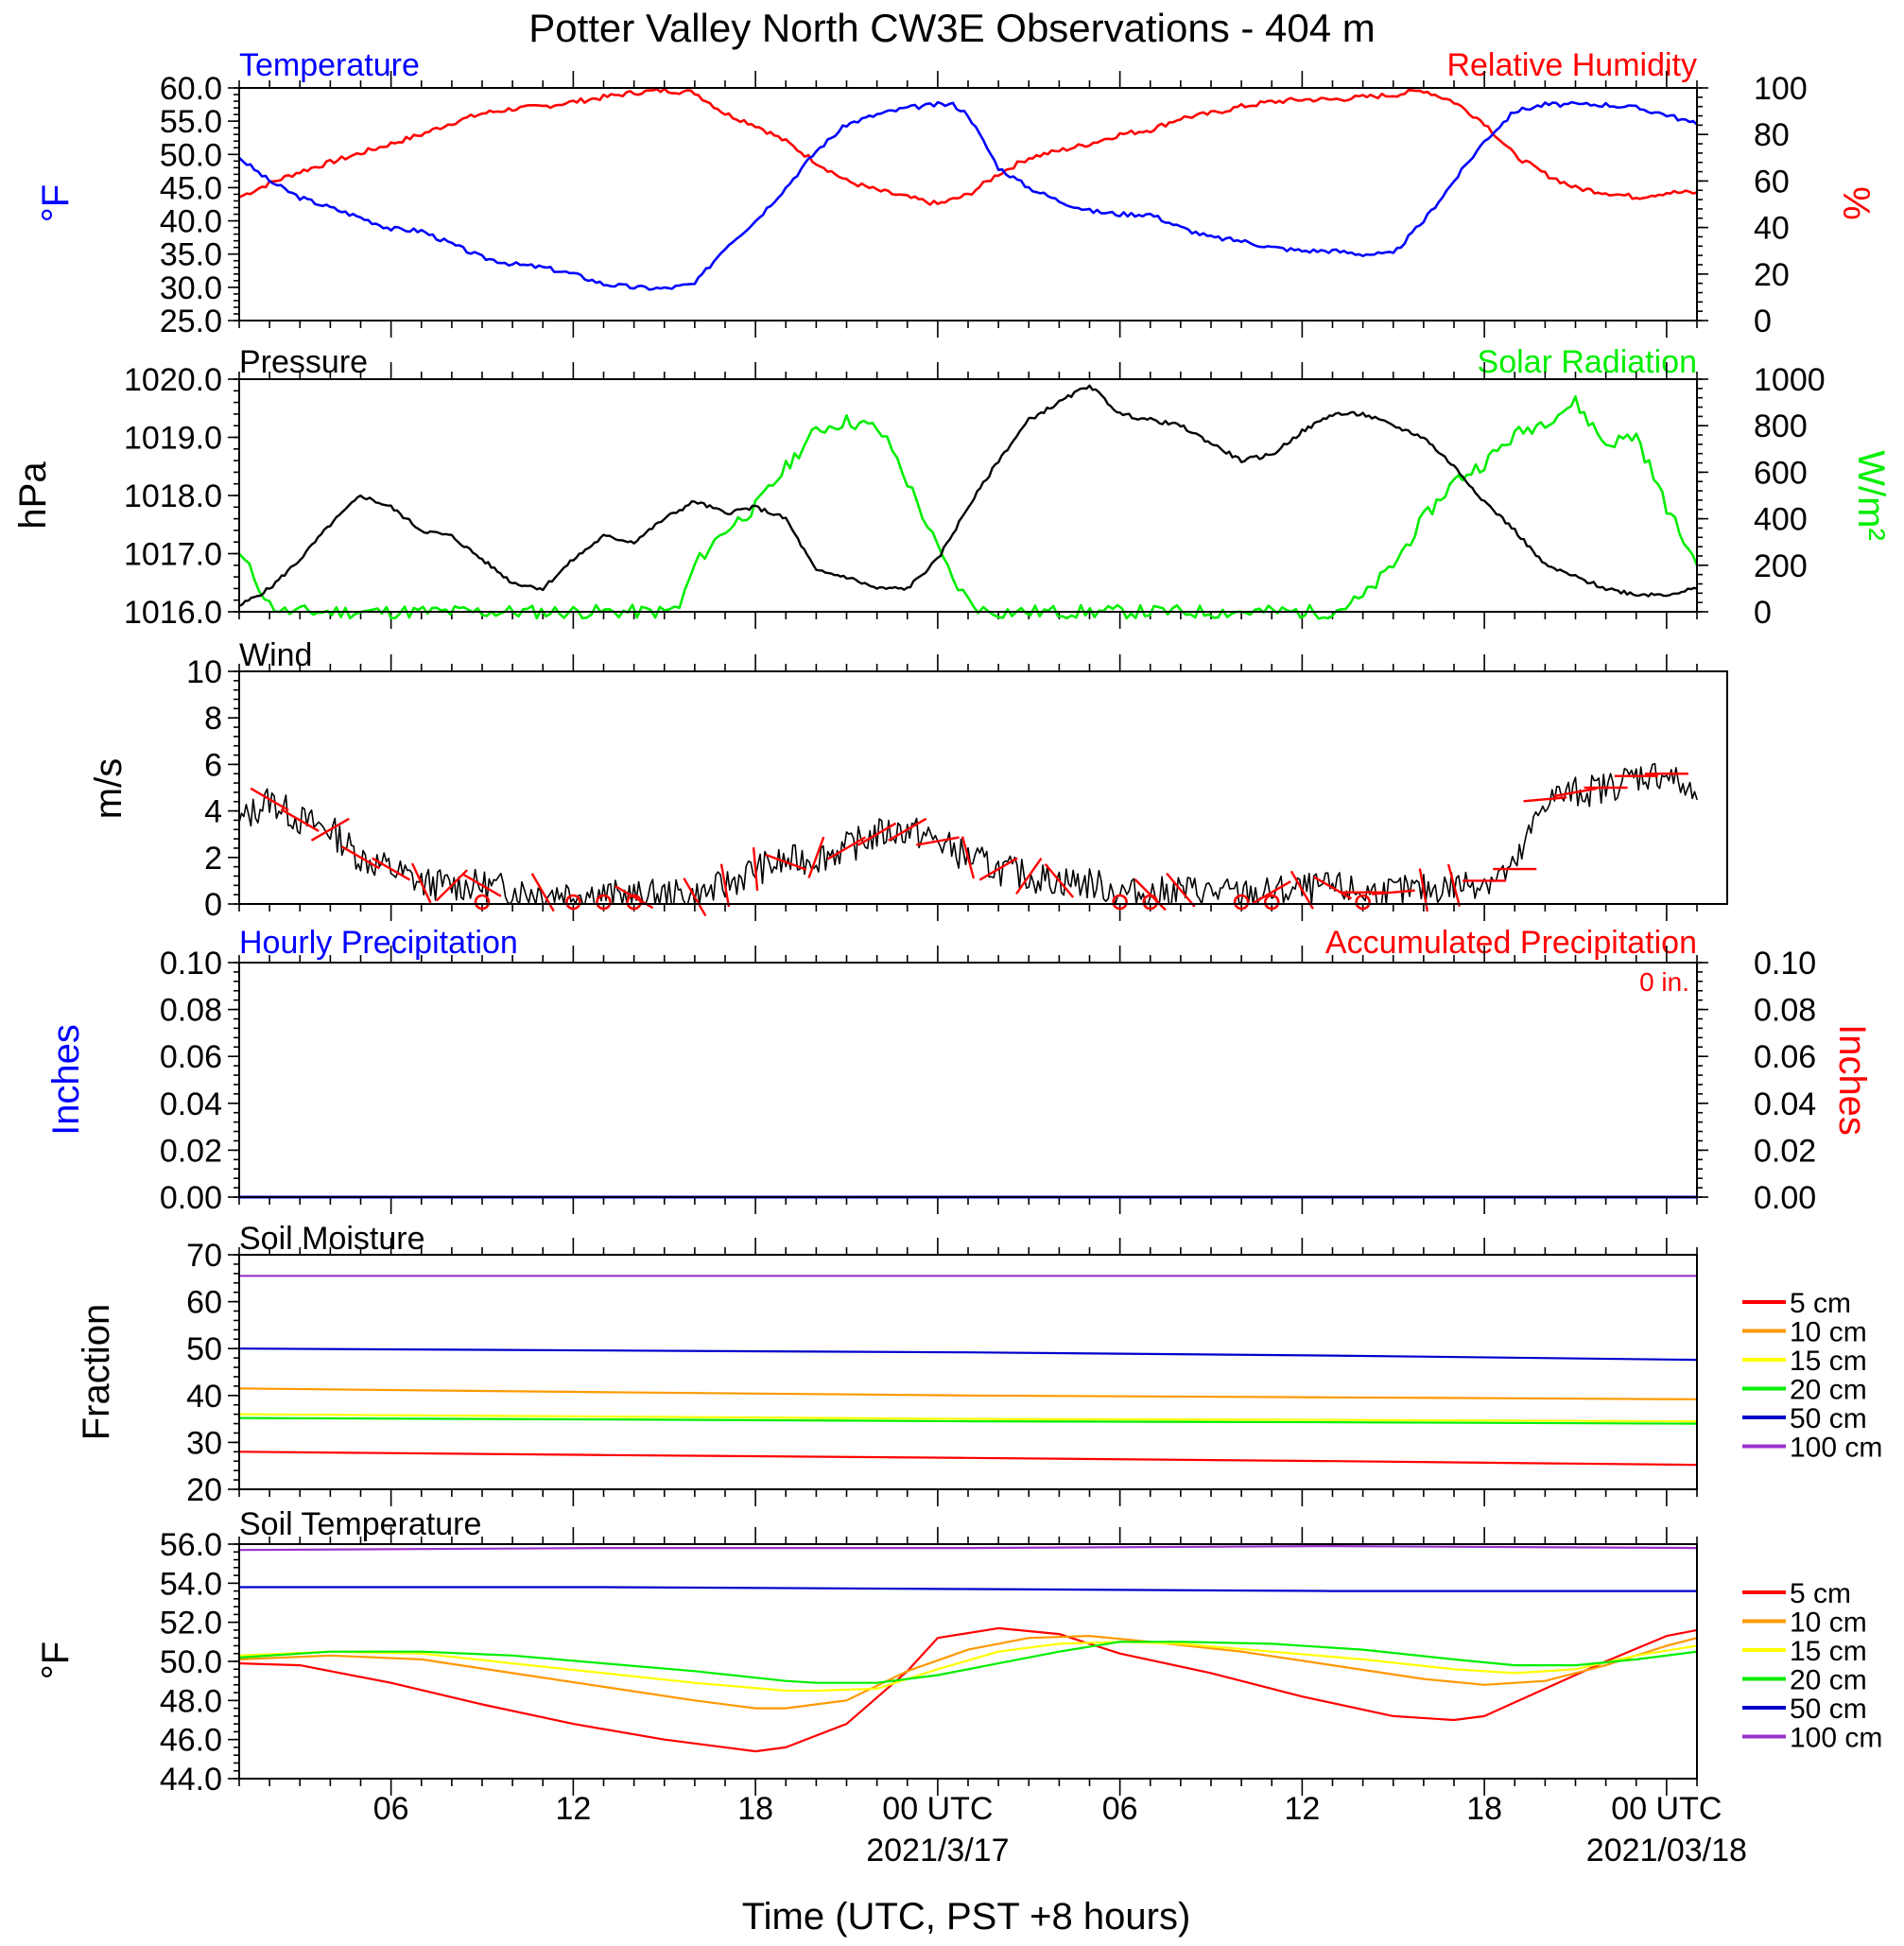 Image resolution: width=1904 pixels, height=1946 pixels. Describe the element at coordinates (1781, 520) in the screenshot. I see `solar-tick-label: 400` at that location.